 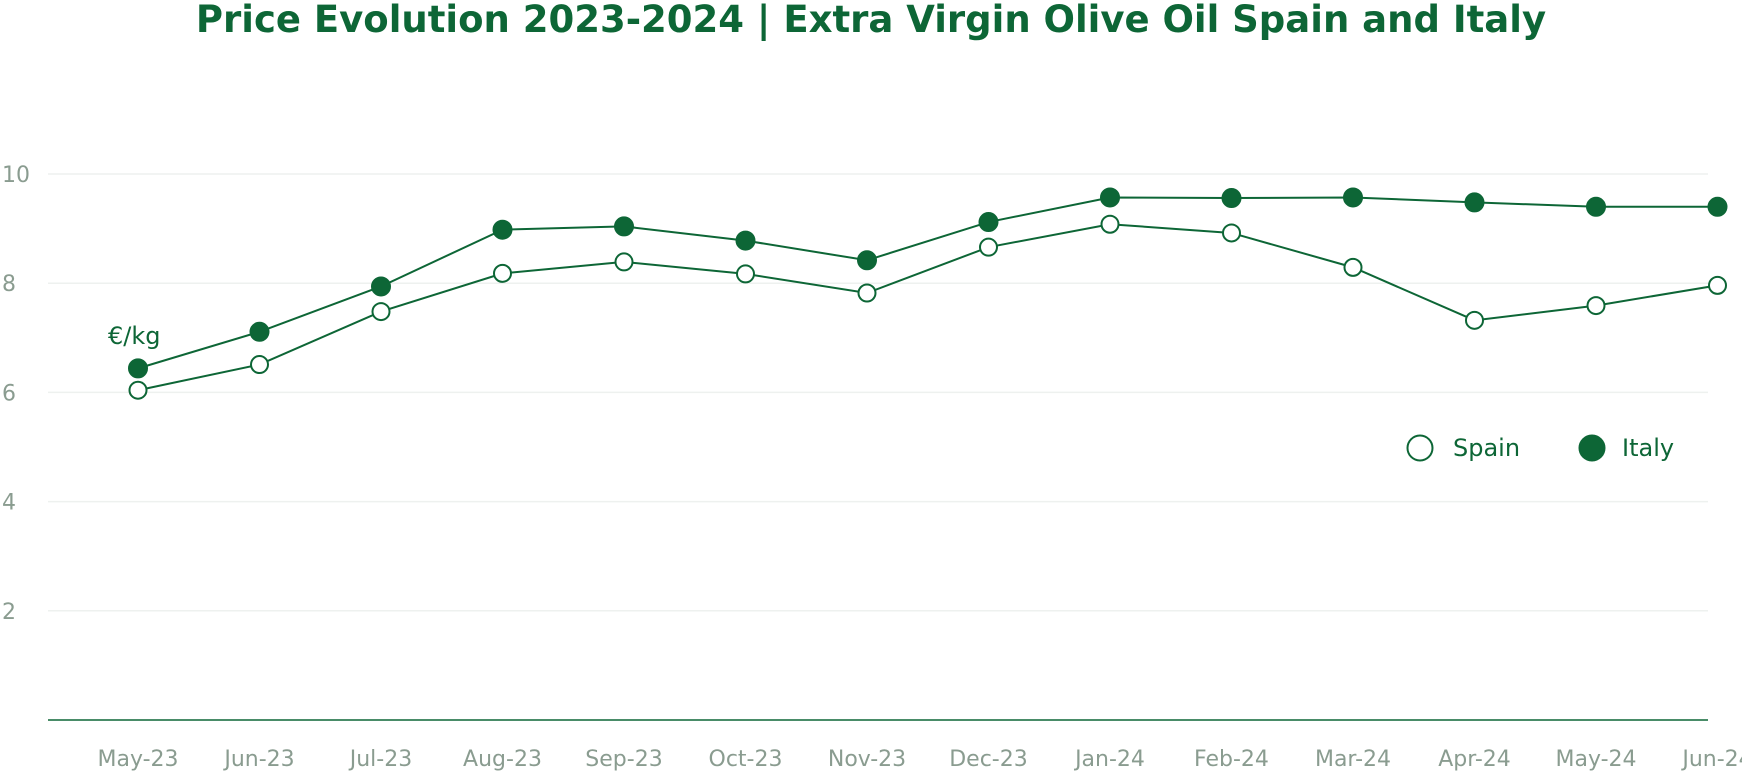 What do you see at coordinates (1353, 759) in the screenshot?
I see `x-tick-label: Mar-24` at bounding box center [1353, 759].